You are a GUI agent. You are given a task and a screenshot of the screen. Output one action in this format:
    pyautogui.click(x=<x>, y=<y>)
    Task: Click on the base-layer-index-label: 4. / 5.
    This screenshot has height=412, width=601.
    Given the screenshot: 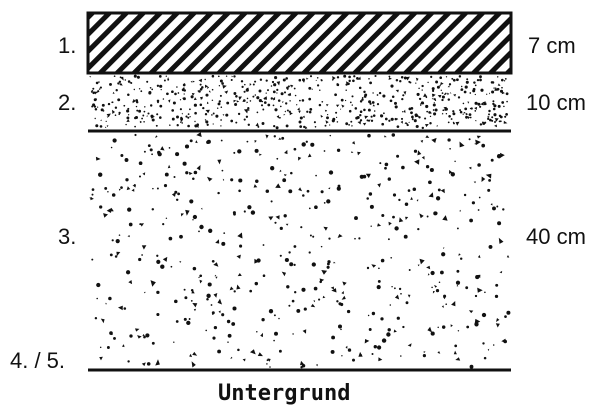 What is the action you would take?
    pyautogui.click(x=38, y=360)
    